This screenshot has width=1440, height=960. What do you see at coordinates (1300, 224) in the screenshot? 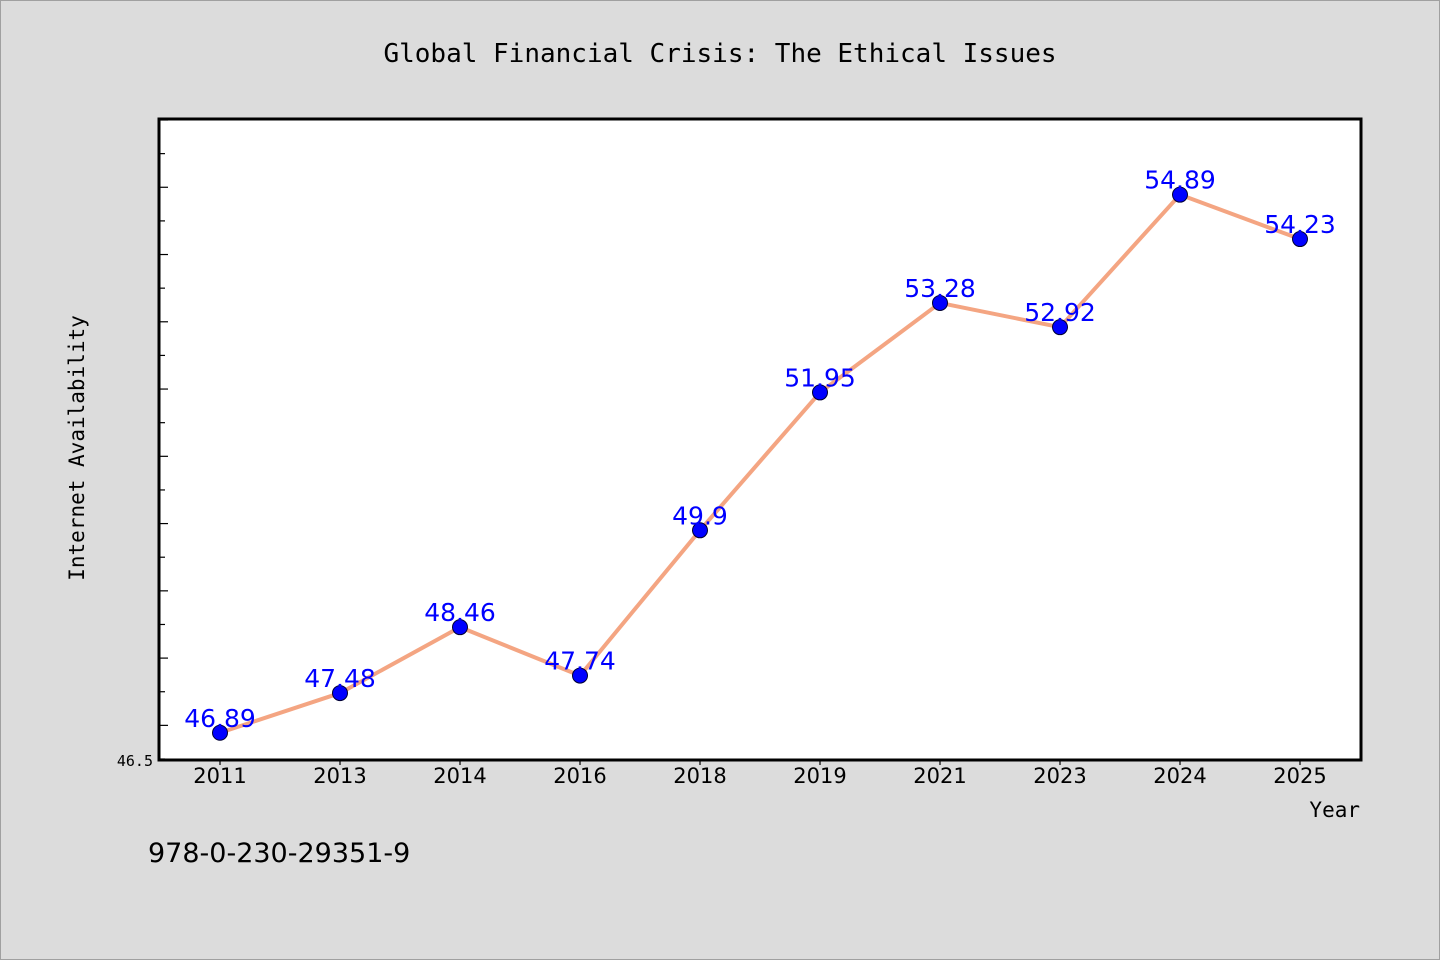
I see `data-label: 54.23` at bounding box center [1300, 224].